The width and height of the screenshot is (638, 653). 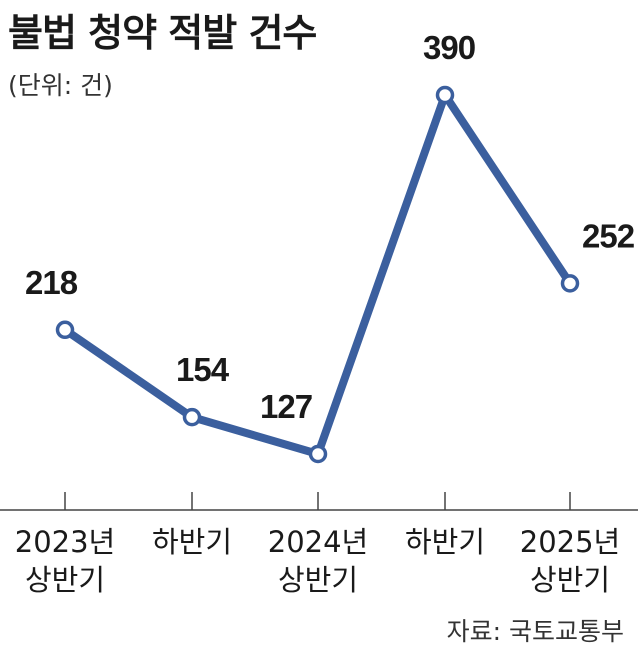 What do you see at coordinates (192, 542) in the screenshot?
I see `x-tick-label-2-1: 하반기` at bounding box center [192, 542].